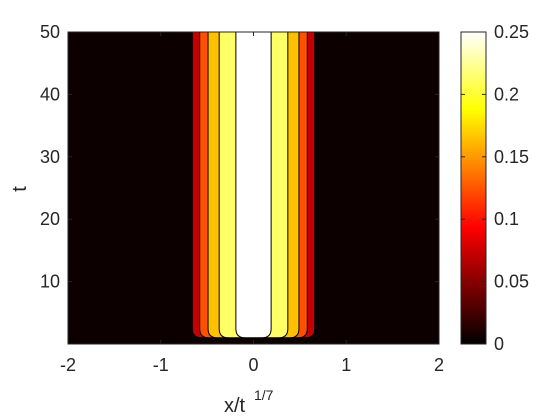 The width and height of the screenshot is (560, 420). I want to click on x-axis-label-exponent: 1/7, so click(264, 395).